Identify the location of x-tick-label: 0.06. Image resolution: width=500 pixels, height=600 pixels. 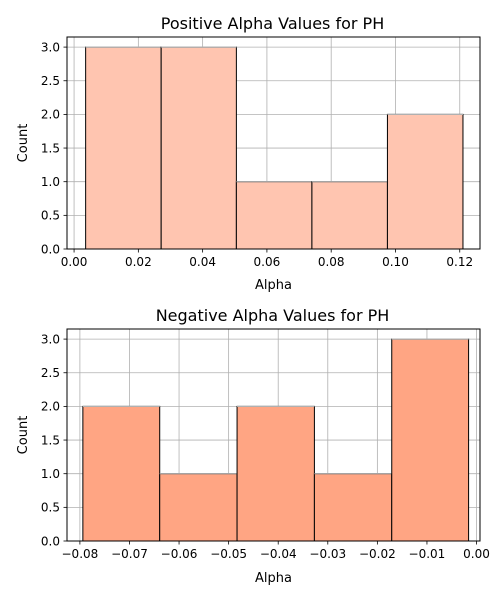
(267, 262).